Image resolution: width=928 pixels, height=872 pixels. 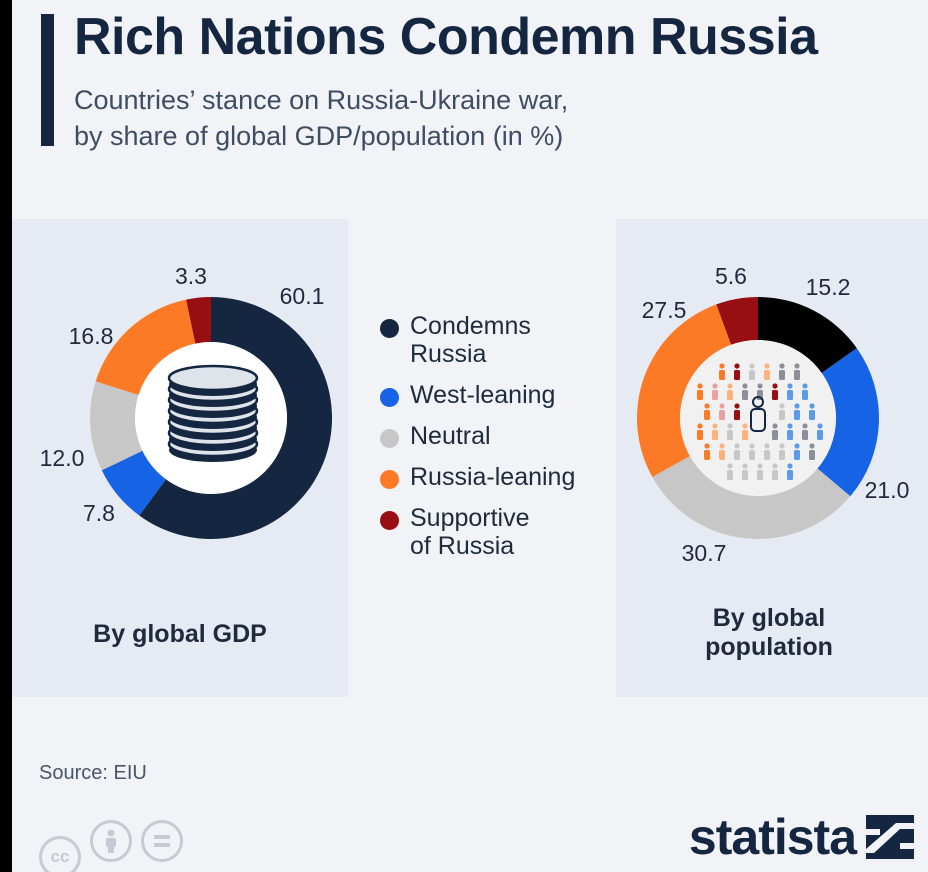 I want to click on legend-swatch-neutral, so click(x=389, y=438).